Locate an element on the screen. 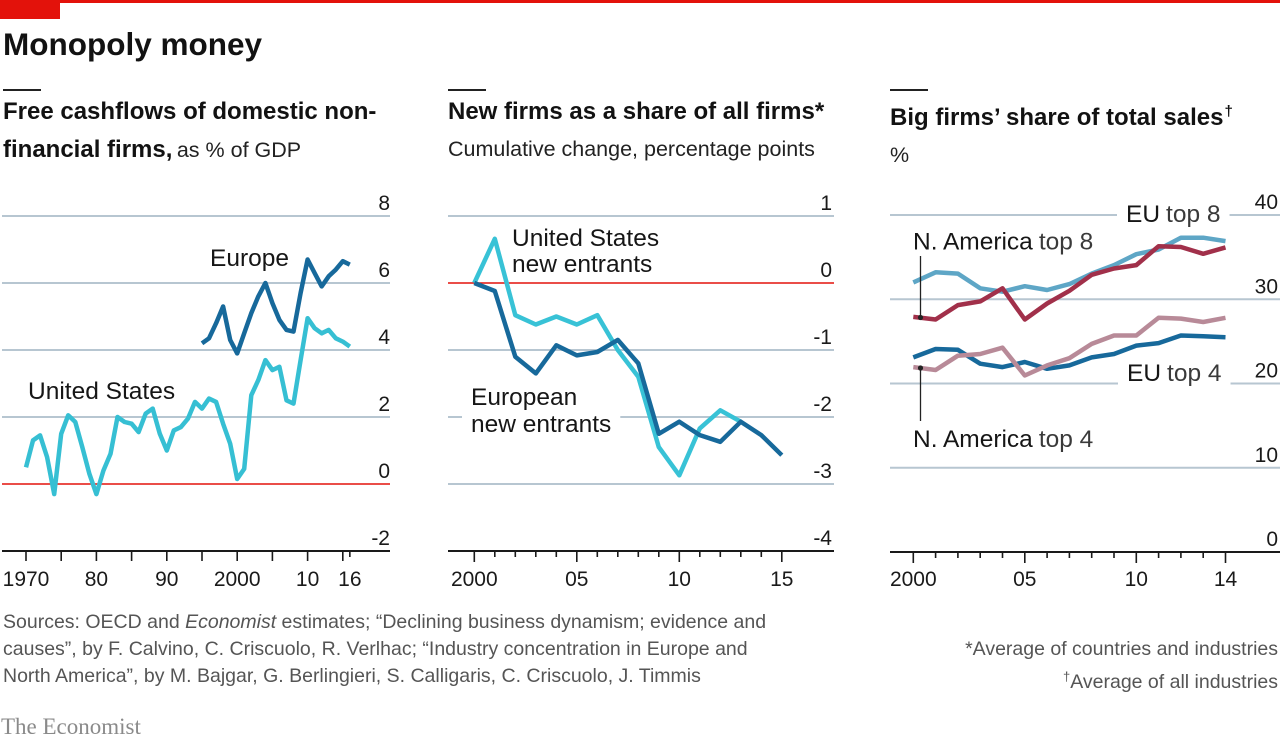 The height and width of the screenshot is (744, 1280). label-backgrounds is located at coordinates (541, 411).